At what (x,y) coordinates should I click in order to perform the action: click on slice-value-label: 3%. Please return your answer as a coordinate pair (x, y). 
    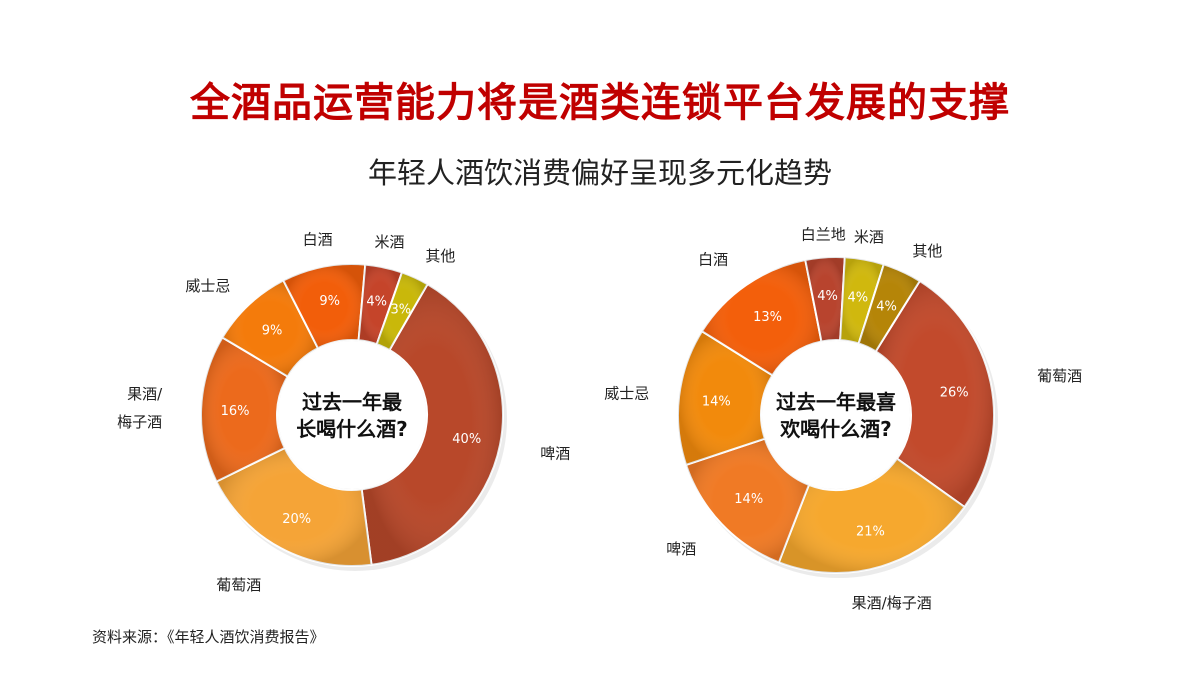
    Looking at the image, I should click on (400, 310).